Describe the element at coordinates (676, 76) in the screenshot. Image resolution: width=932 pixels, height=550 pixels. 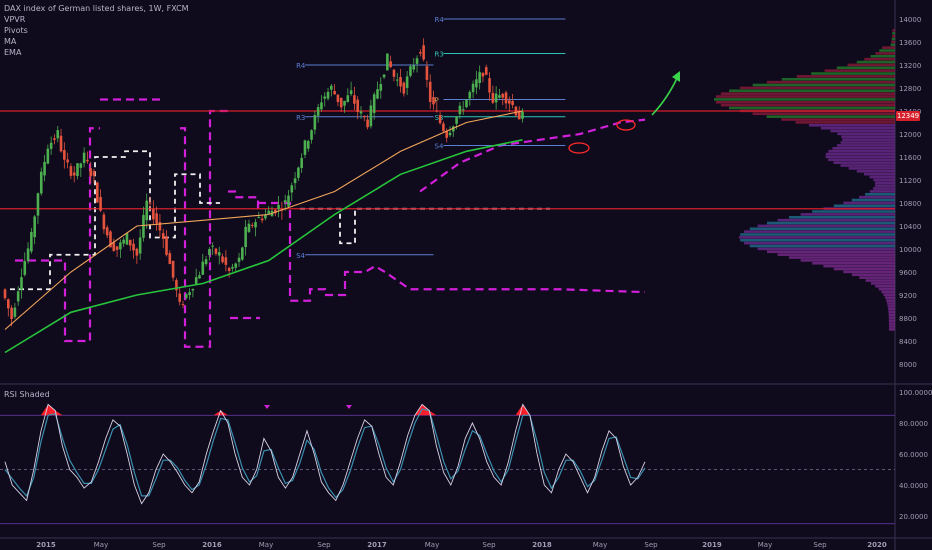
I see `trend-arrow-head` at that location.